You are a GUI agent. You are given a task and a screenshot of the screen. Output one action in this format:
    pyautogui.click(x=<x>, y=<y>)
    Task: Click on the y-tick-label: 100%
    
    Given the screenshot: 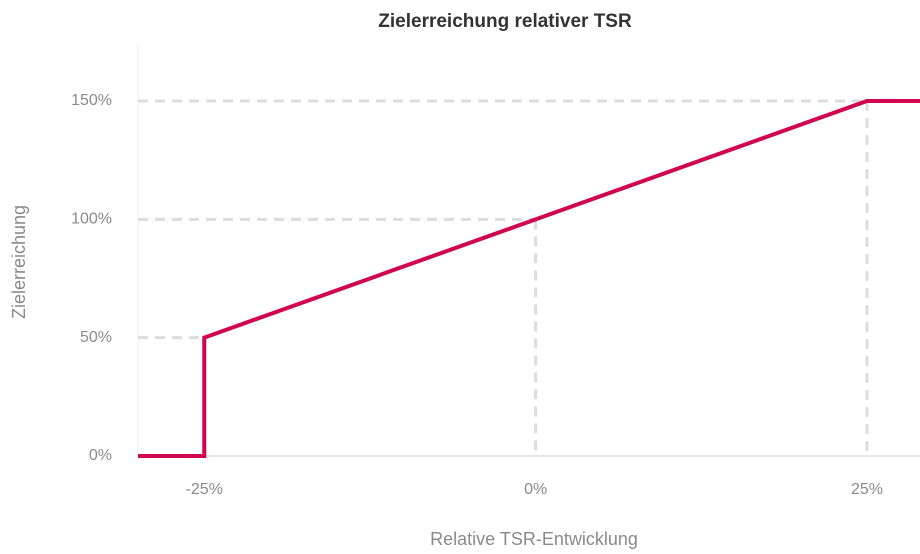 What is the action you would take?
    pyautogui.click(x=91, y=219)
    